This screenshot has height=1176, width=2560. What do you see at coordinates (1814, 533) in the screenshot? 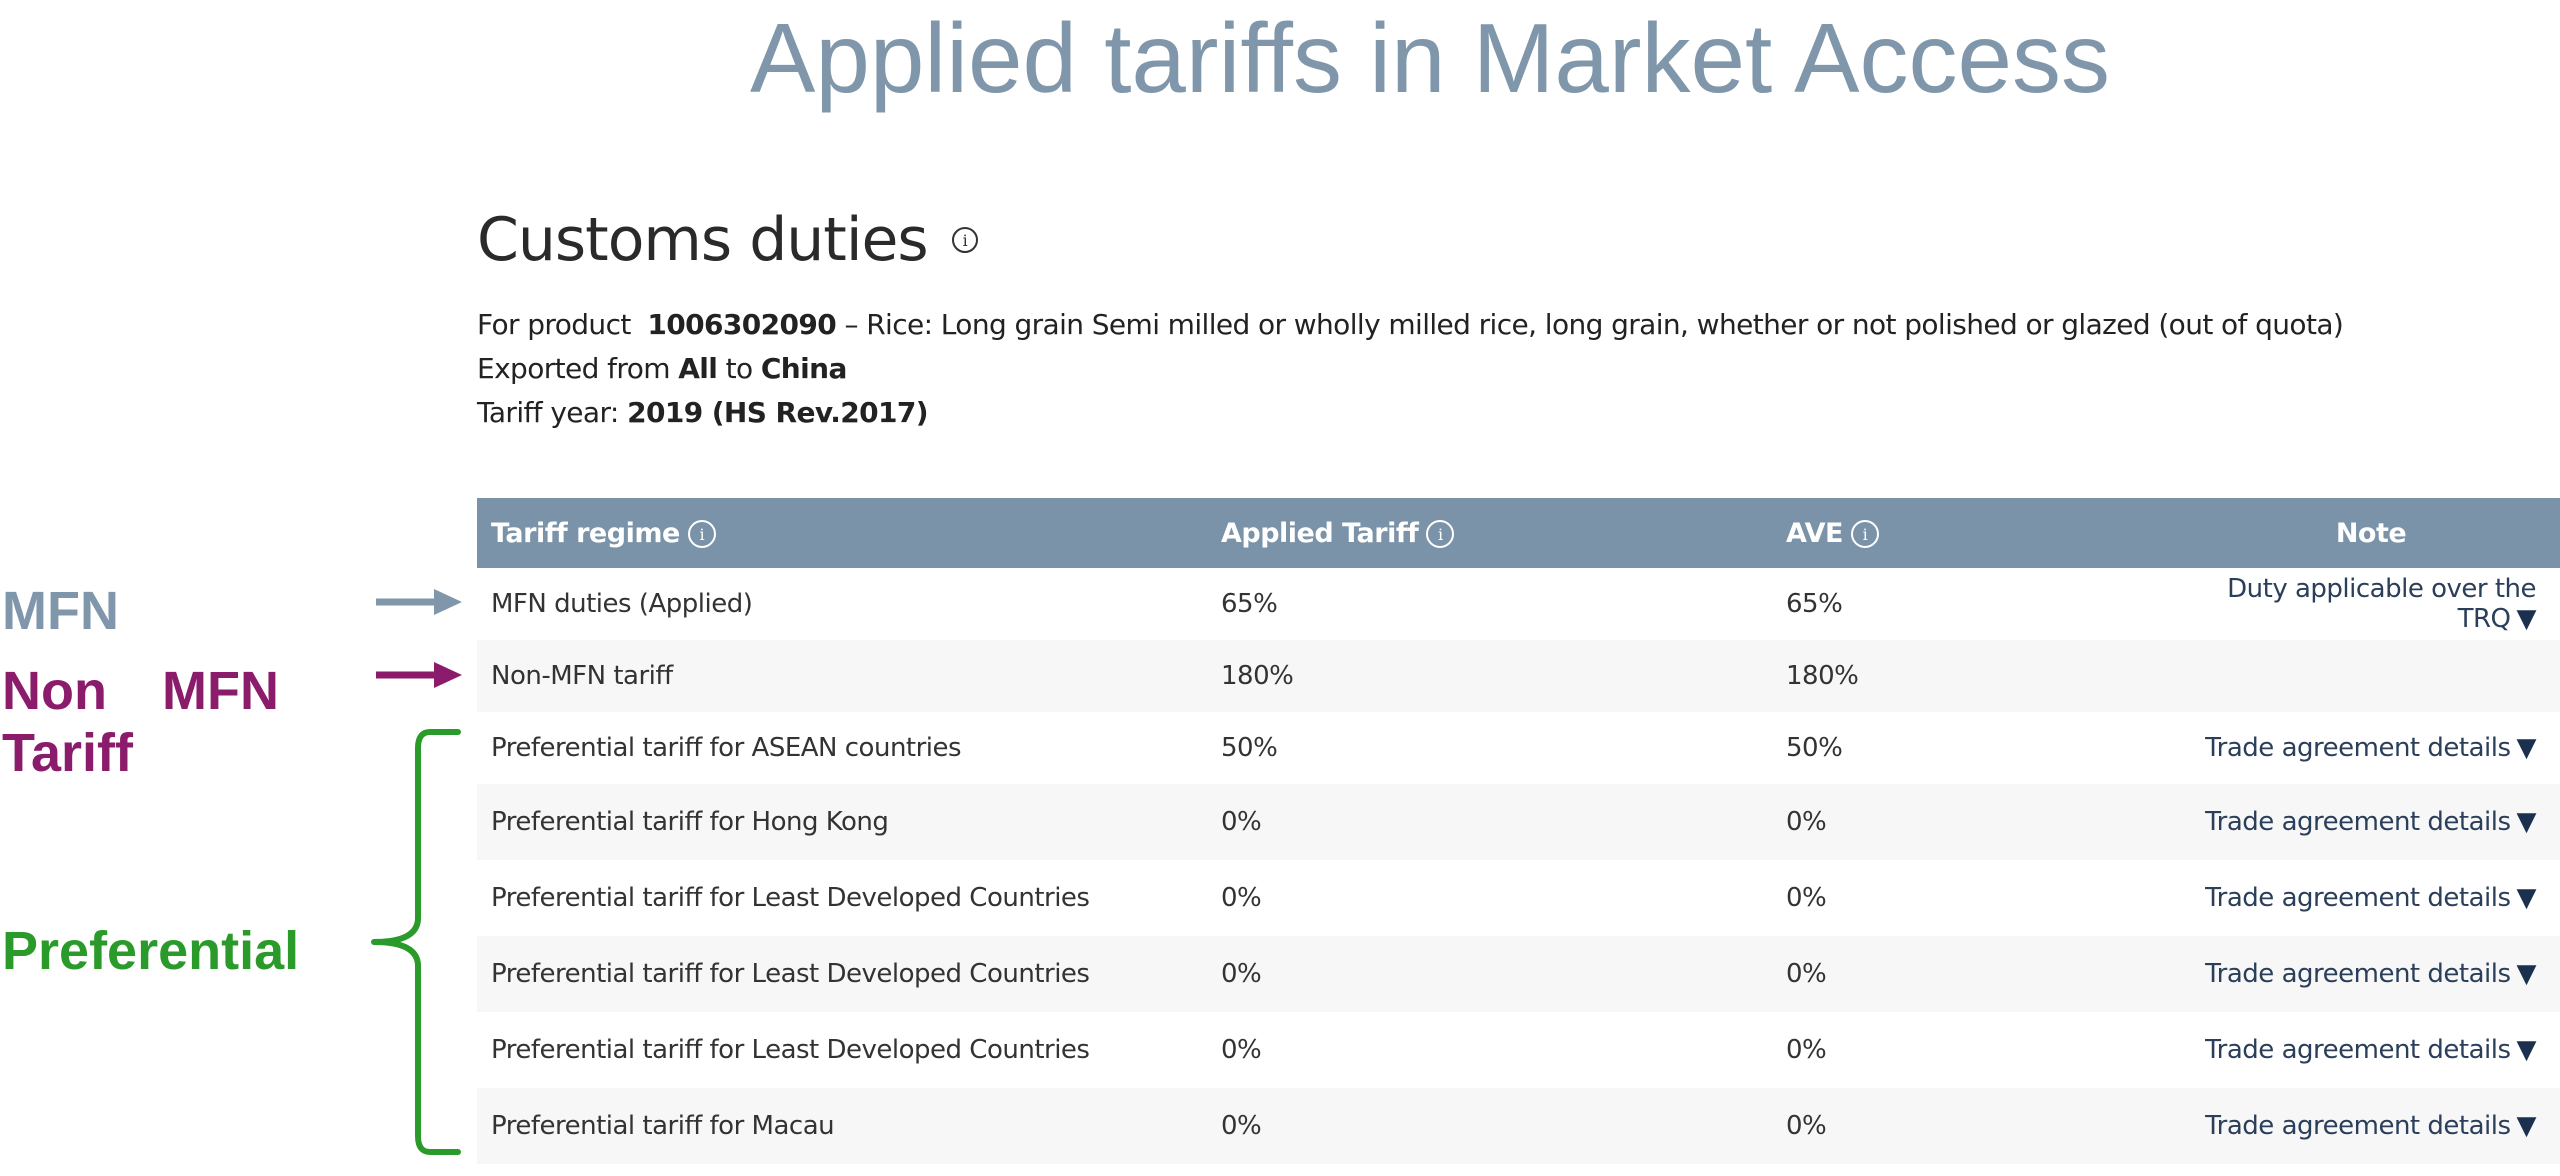
I see `header-ave-label: AVE` at bounding box center [1814, 533].